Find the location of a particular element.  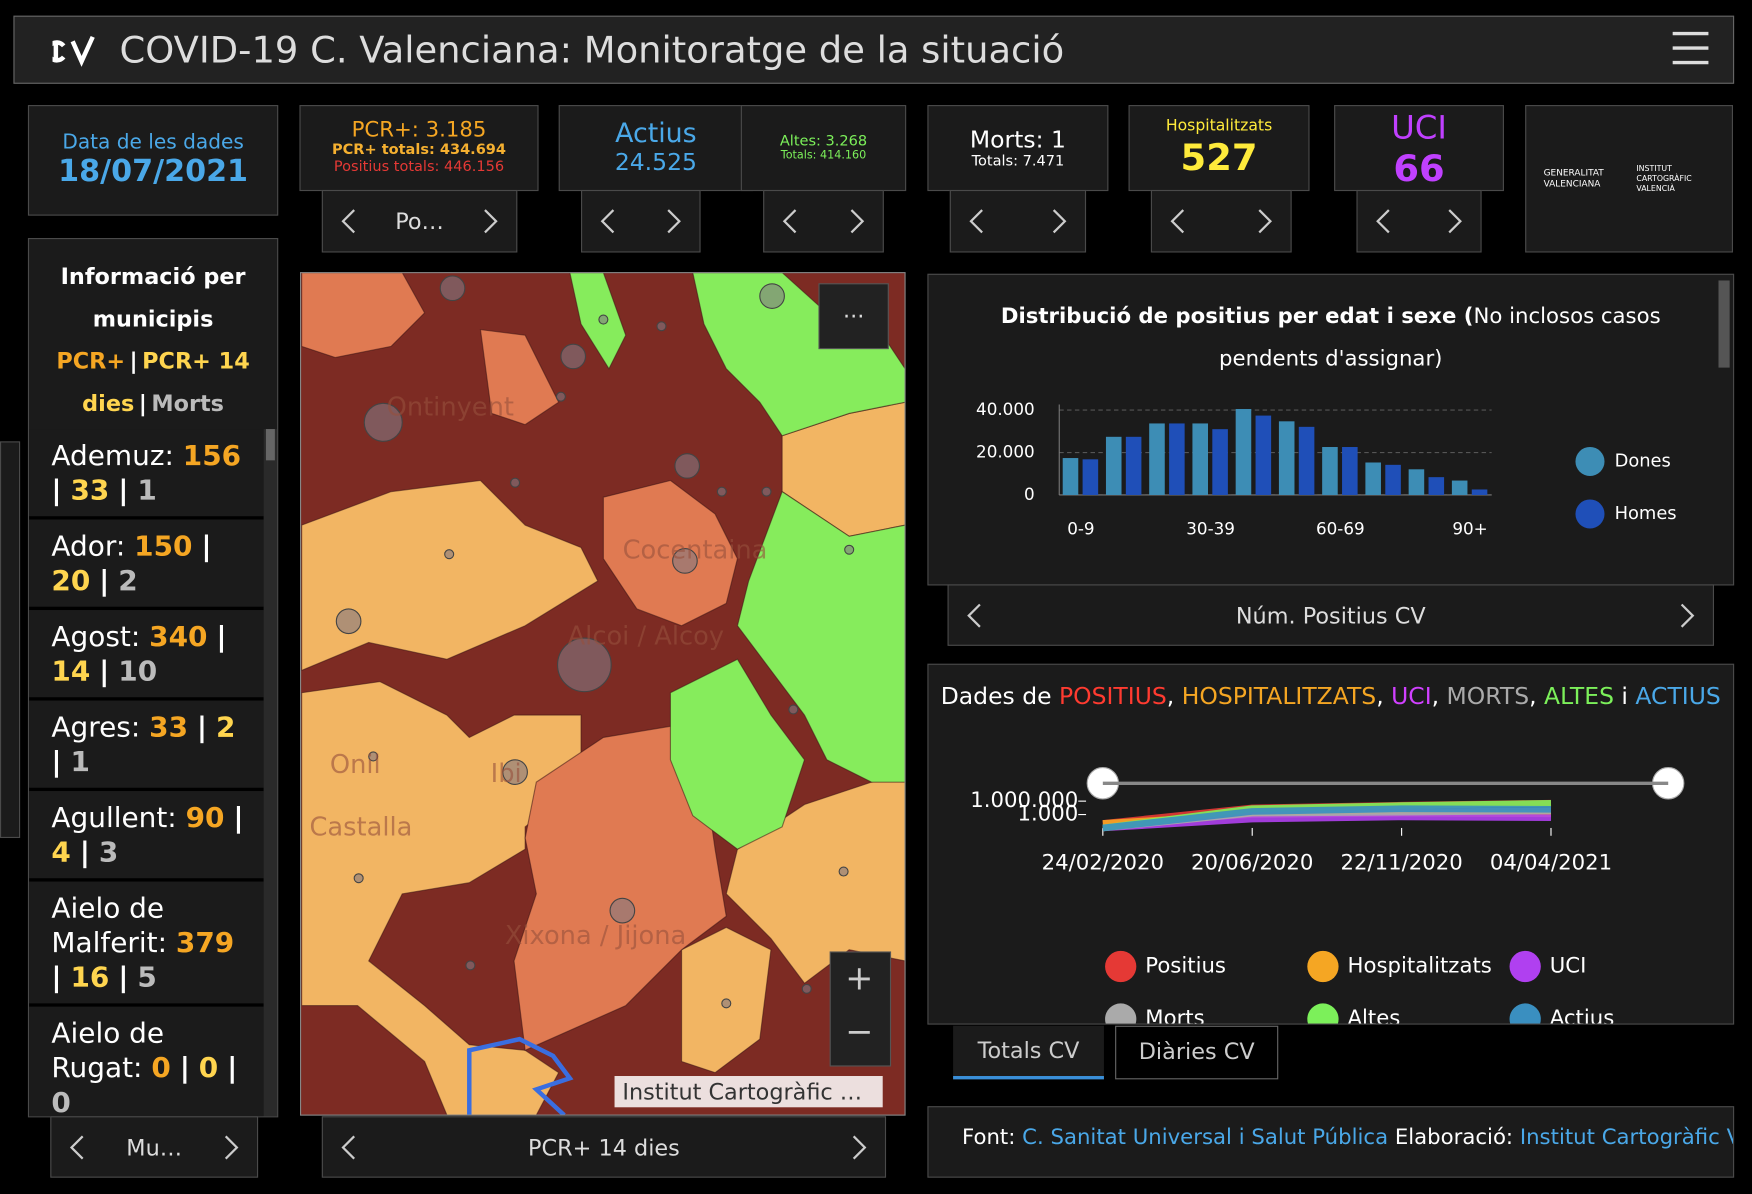

legend-entry: PCR+ is located at coordinates (91, 361).